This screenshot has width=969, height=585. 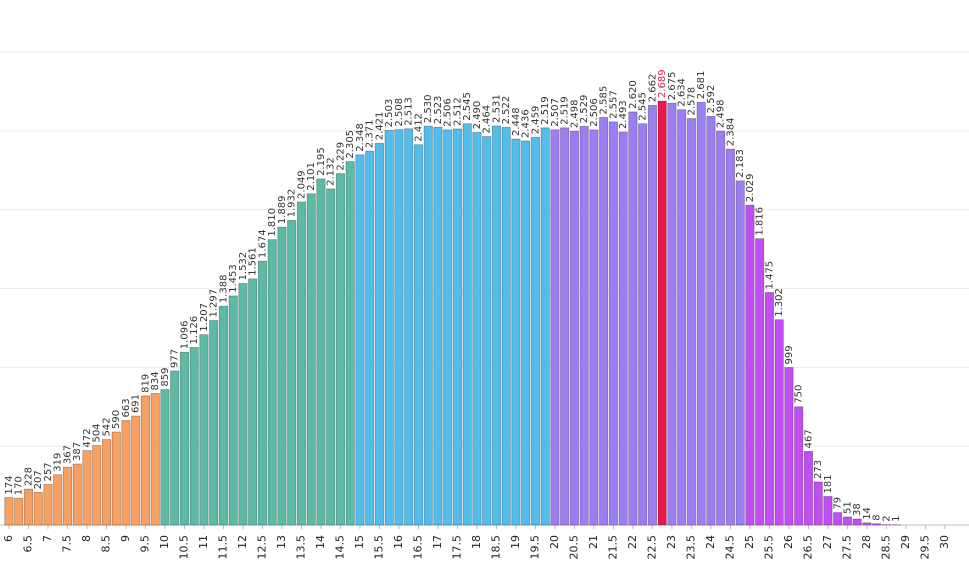 What do you see at coordinates (282, 210) in the screenshot?
I see `value-label: 1.889` at bounding box center [282, 210].